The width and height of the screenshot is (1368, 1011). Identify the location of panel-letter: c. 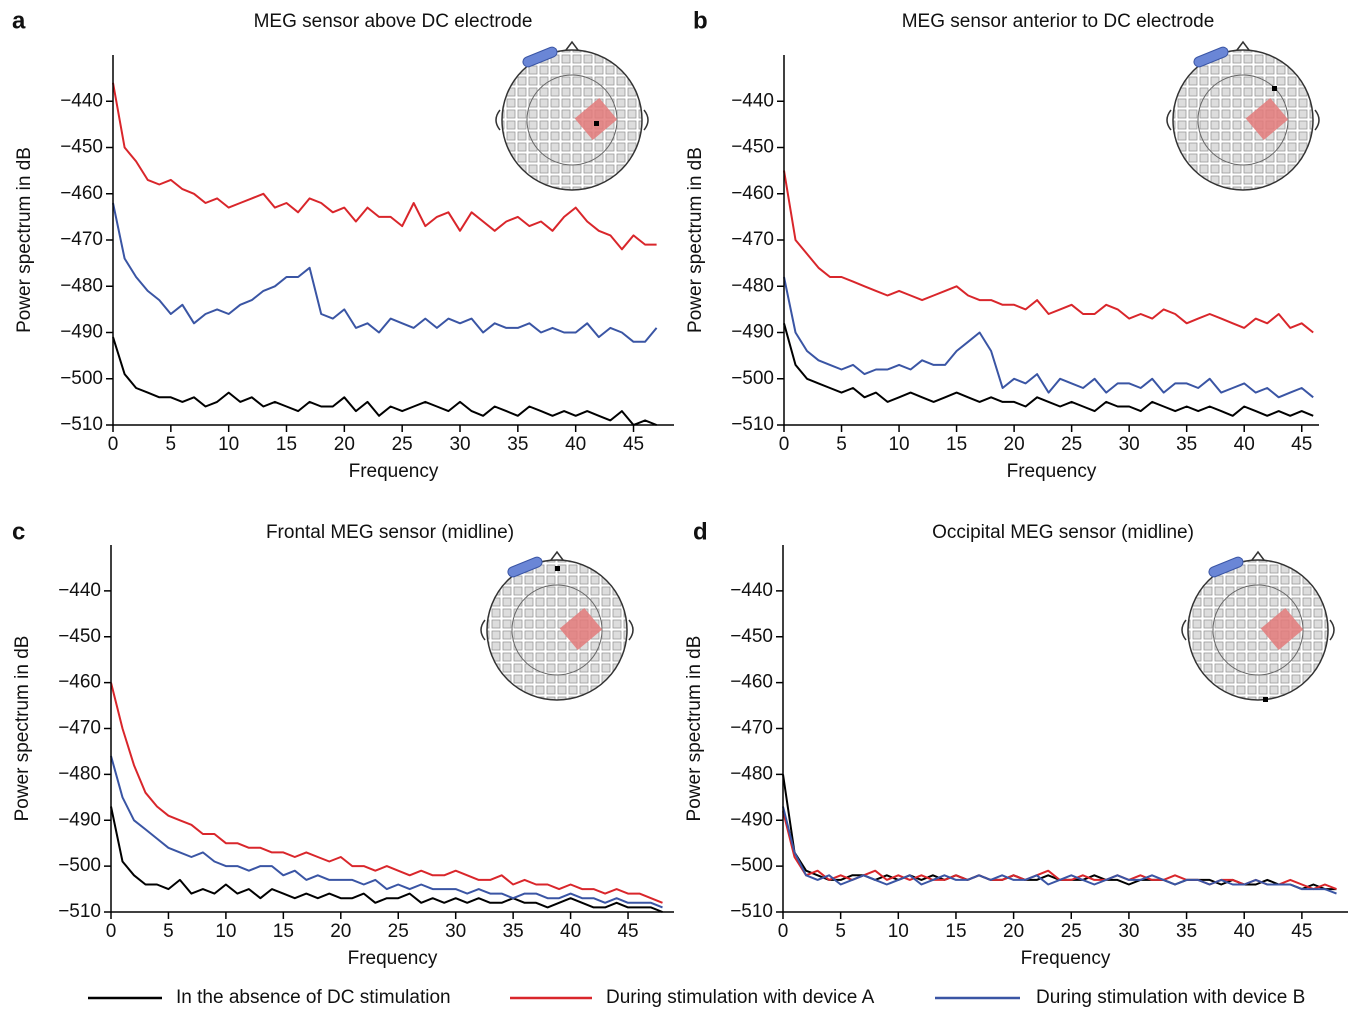
(18, 531).